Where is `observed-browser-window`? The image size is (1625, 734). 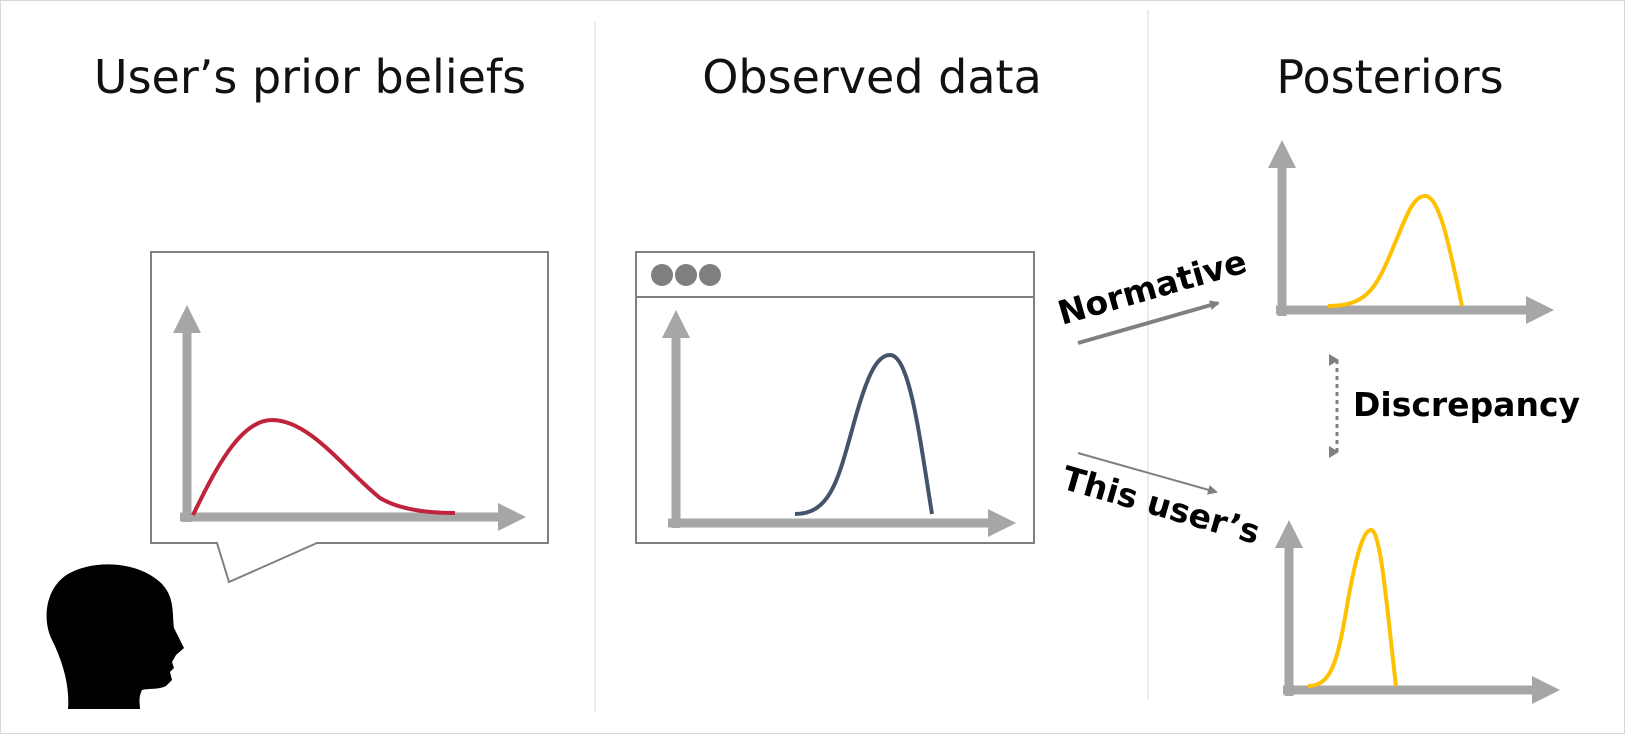 observed-browser-window is located at coordinates (835, 397).